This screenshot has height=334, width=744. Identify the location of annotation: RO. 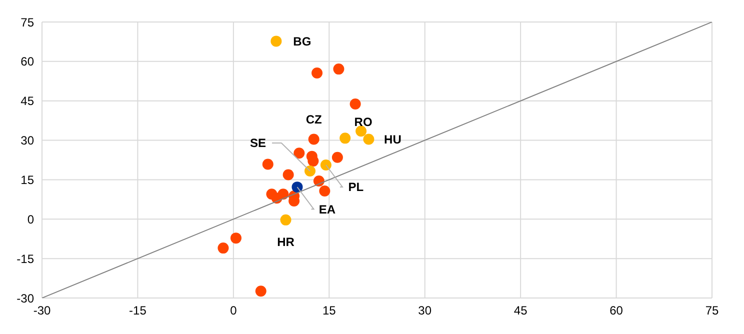
(363, 122).